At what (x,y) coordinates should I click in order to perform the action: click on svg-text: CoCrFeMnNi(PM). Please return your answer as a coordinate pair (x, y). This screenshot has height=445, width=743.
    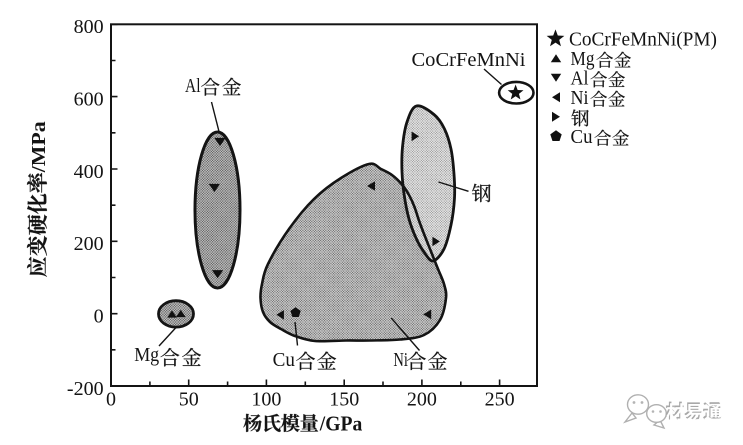
    Looking at the image, I should click on (643, 40).